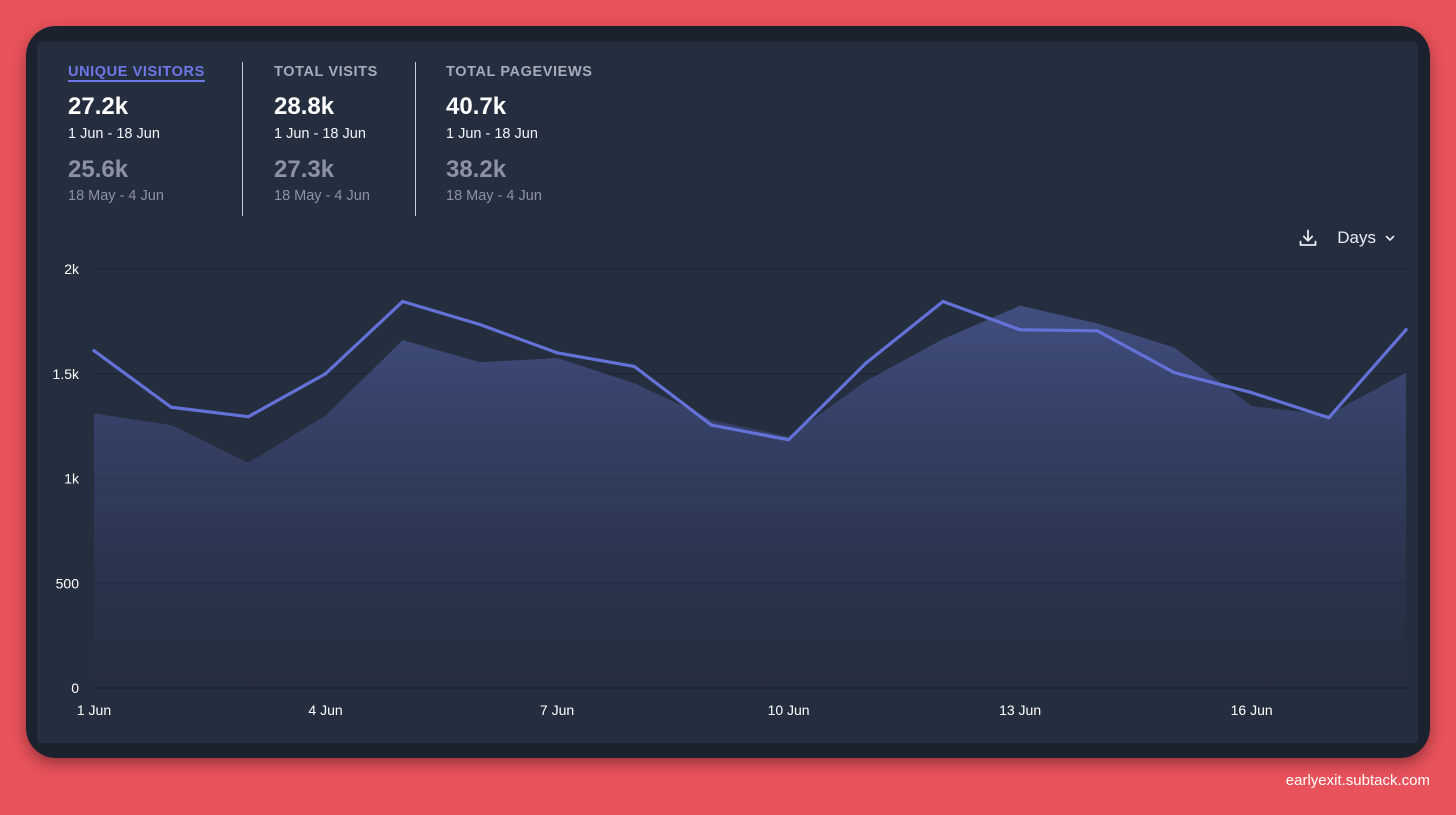  I want to click on stat-value: 40.7k, so click(476, 106).